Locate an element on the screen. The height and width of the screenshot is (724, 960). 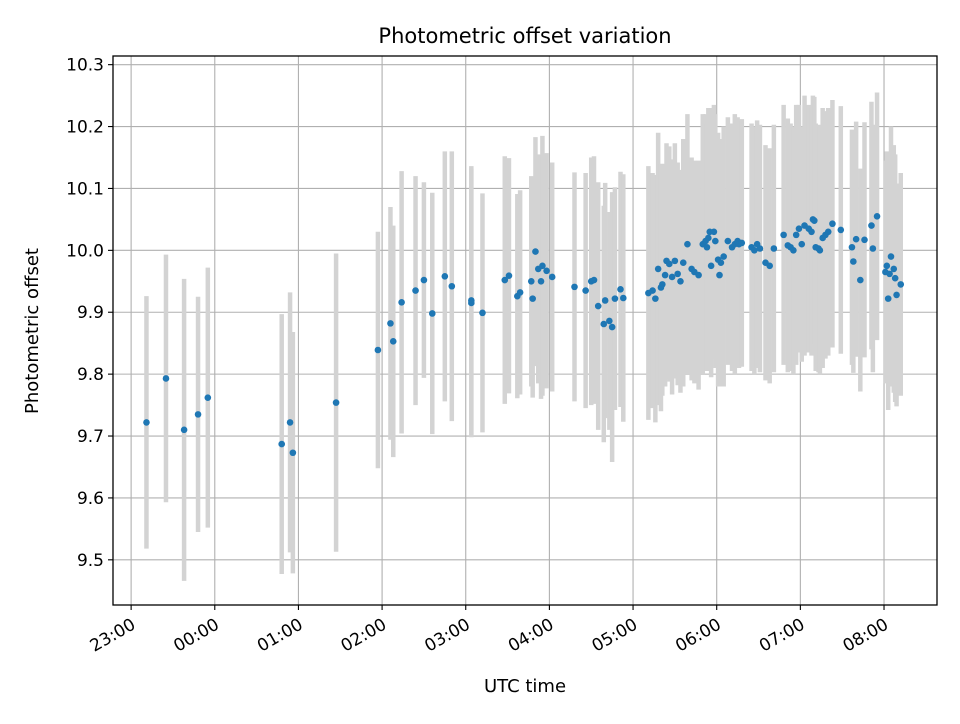
y-tick-label: 10.1 is located at coordinates (85, 189).